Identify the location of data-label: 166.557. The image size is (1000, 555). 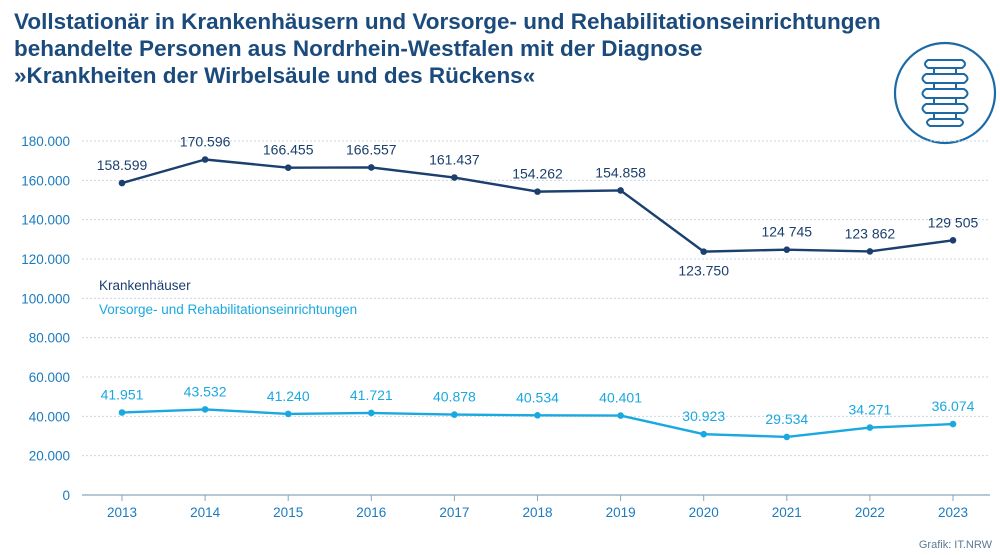
(371, 149).